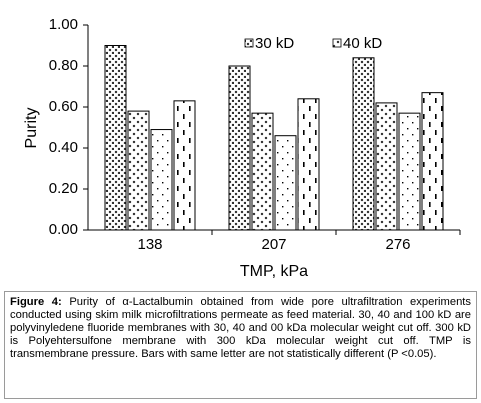 This screenshot has height=403, width=481. I want to click on y-axis-title: Purity, so click(31, 128).